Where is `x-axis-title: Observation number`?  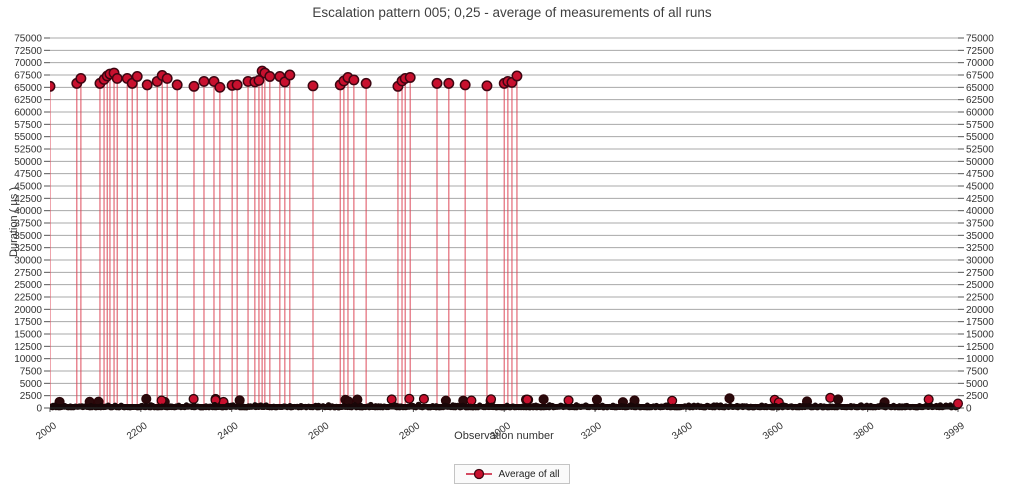
x-axis-title: Observation number is located at coordinates (504, 436).